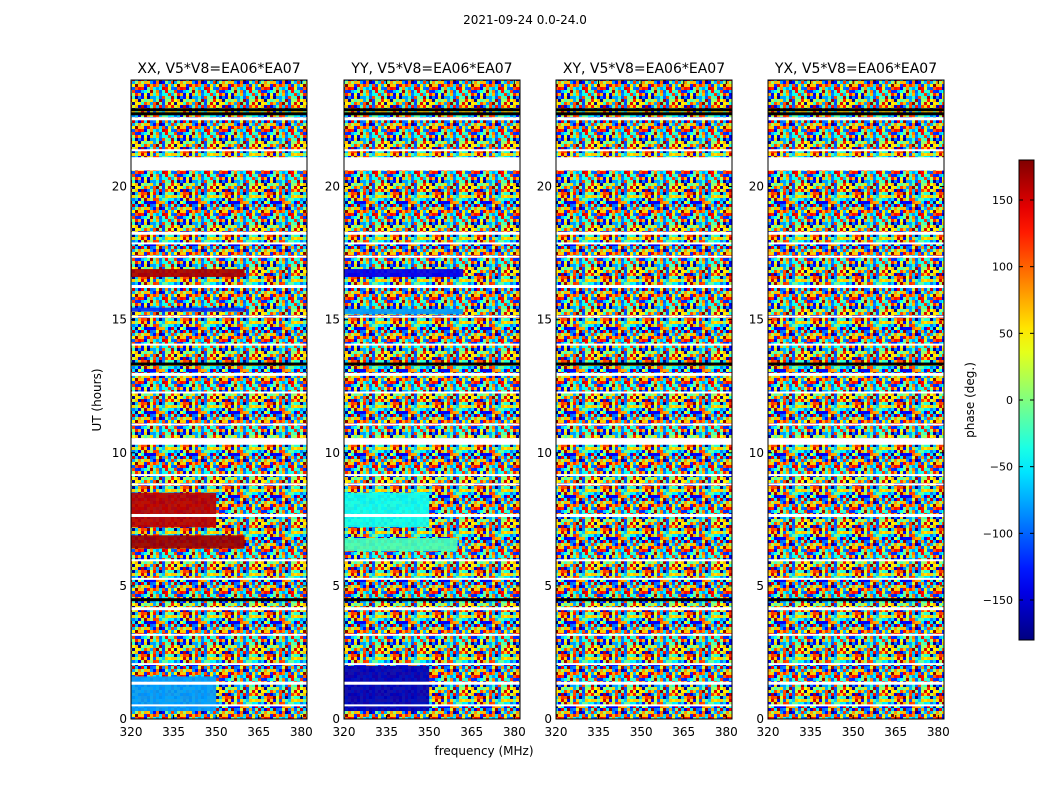 This screenshot has width=1050, height=800. Describe the element at coordinates (683, 732) in the screenshot. I see `x-tick-label: 365` at that location.